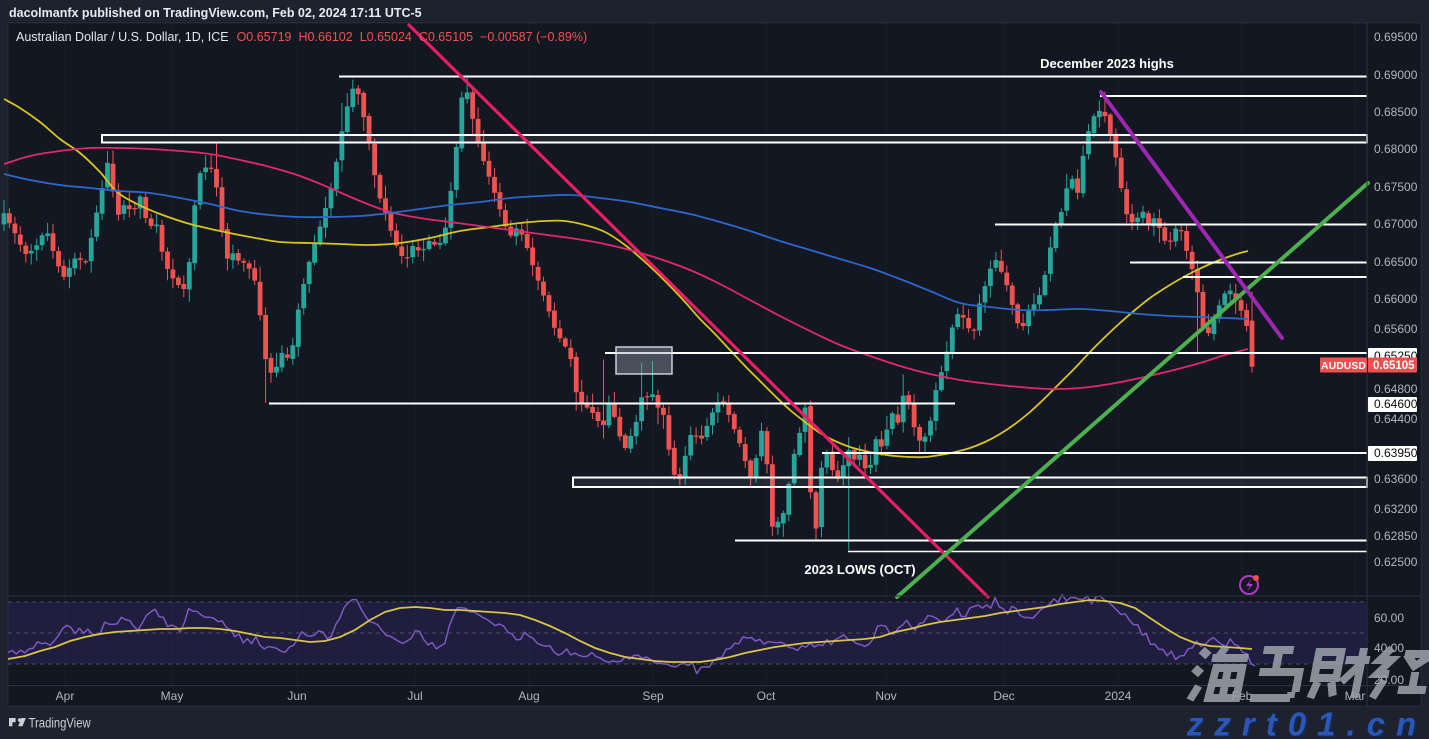  What do you see at coordinates (1396, 453) in the screenshot?
I see `svg-text: 0.63950` at bounding box center [1396, 453].